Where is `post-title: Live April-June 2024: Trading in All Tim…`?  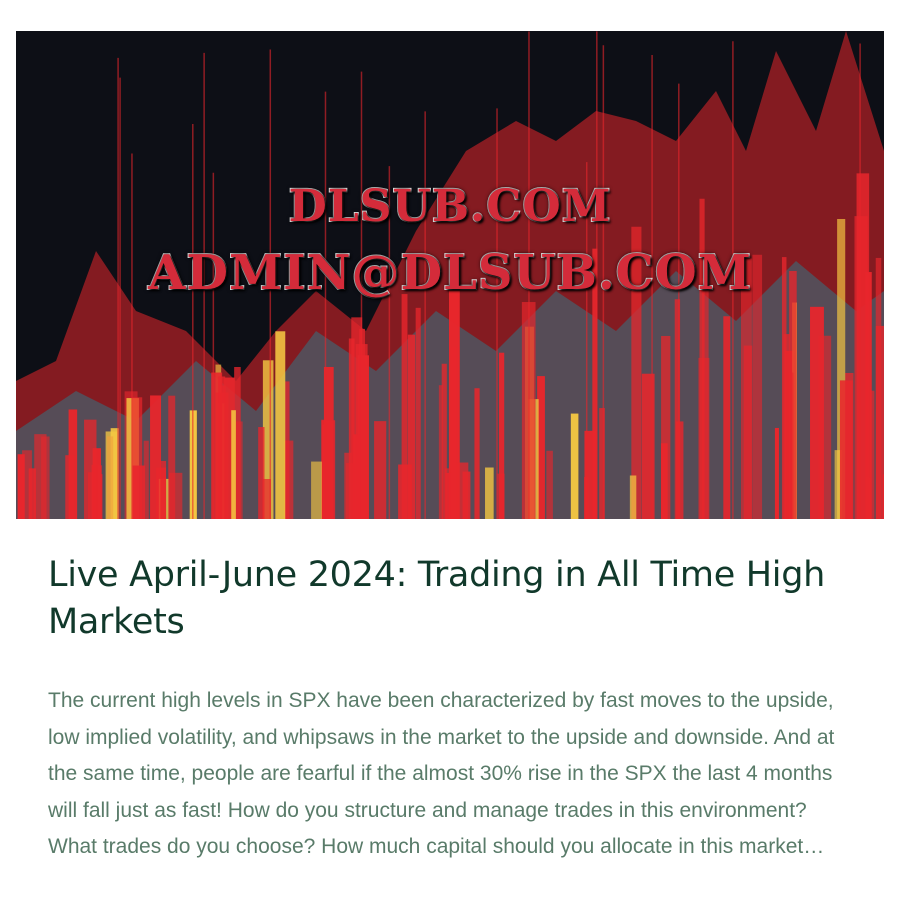 post-title: Live April-June 2024: Trading in All Tim… is located at coordinates (437, 598).